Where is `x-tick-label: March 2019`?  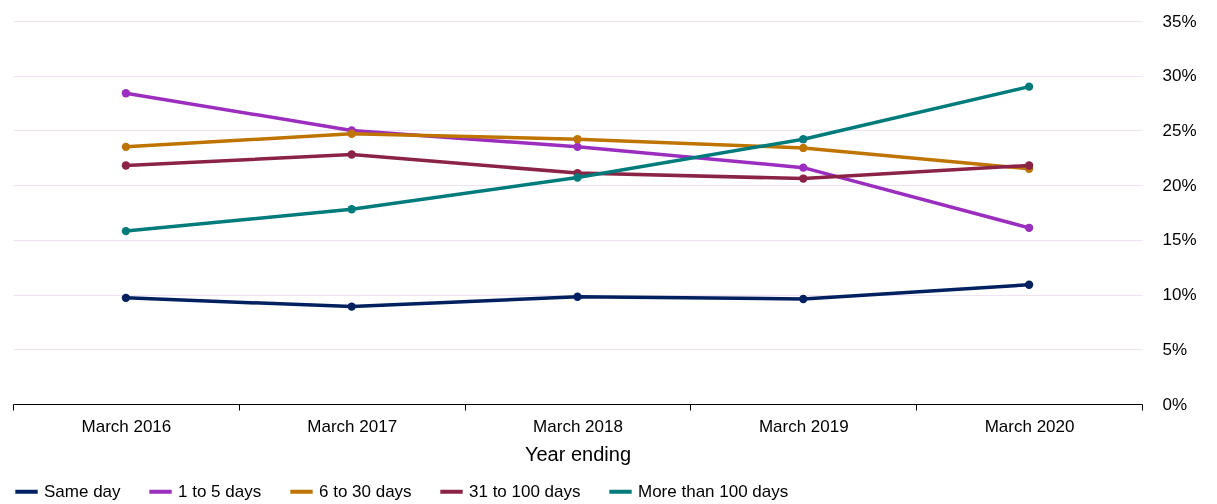 x-tick-label: March 2019 is located at coordinates (803, 426).